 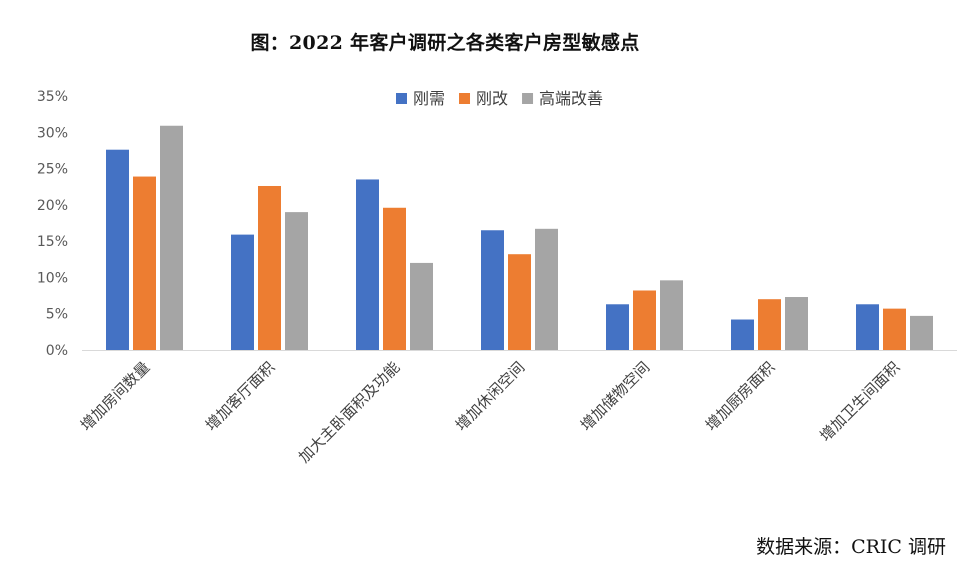 I want to click on x-category-label: 加大主卧面积及功能, so click(x=349, y=412).